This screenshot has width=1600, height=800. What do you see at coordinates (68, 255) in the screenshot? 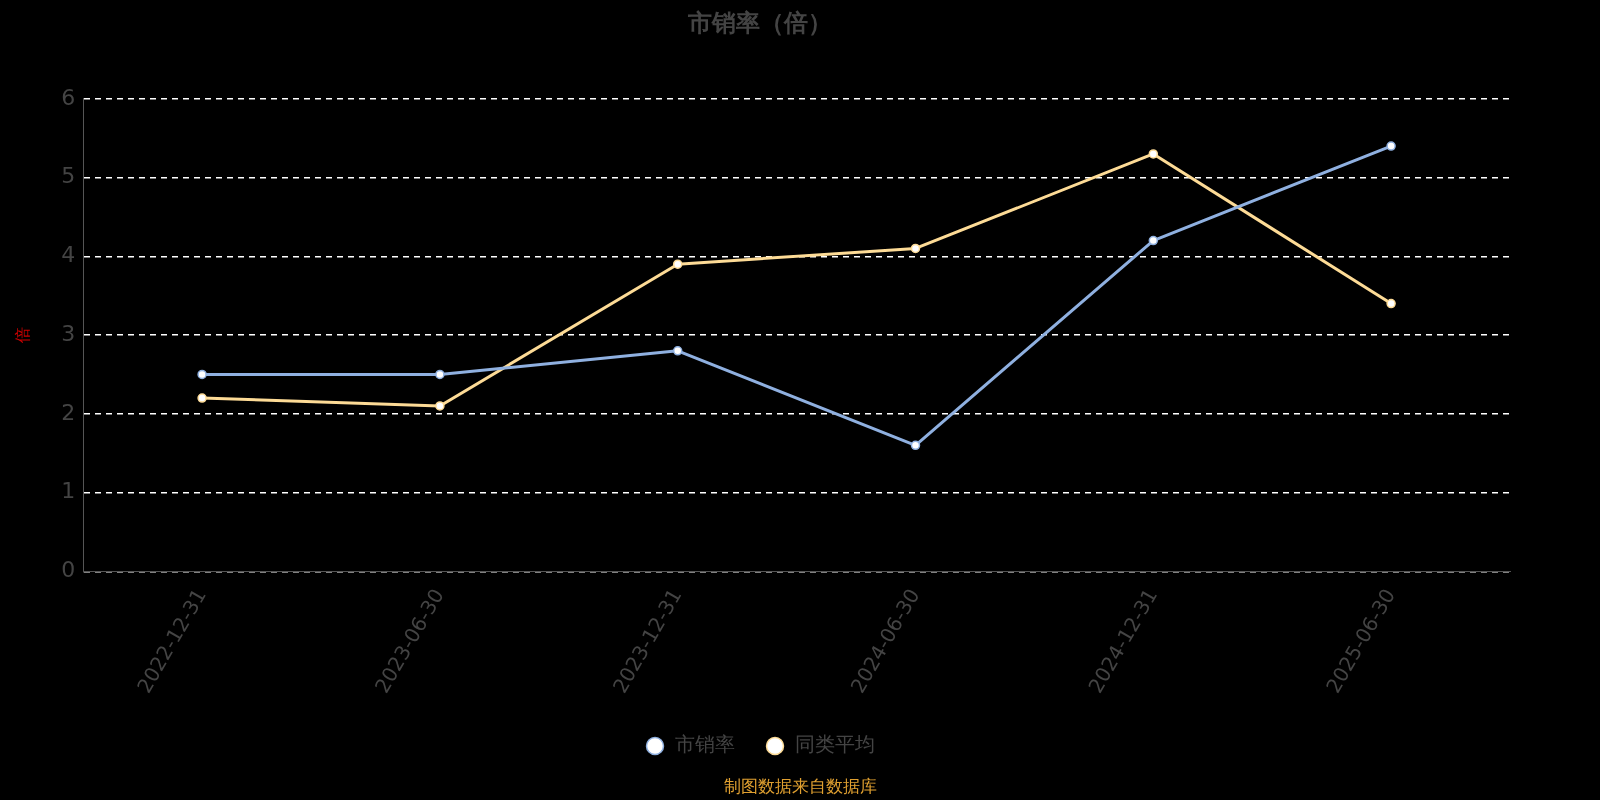
I see `y-tick-label: 4` at bounding box center [68, 255].